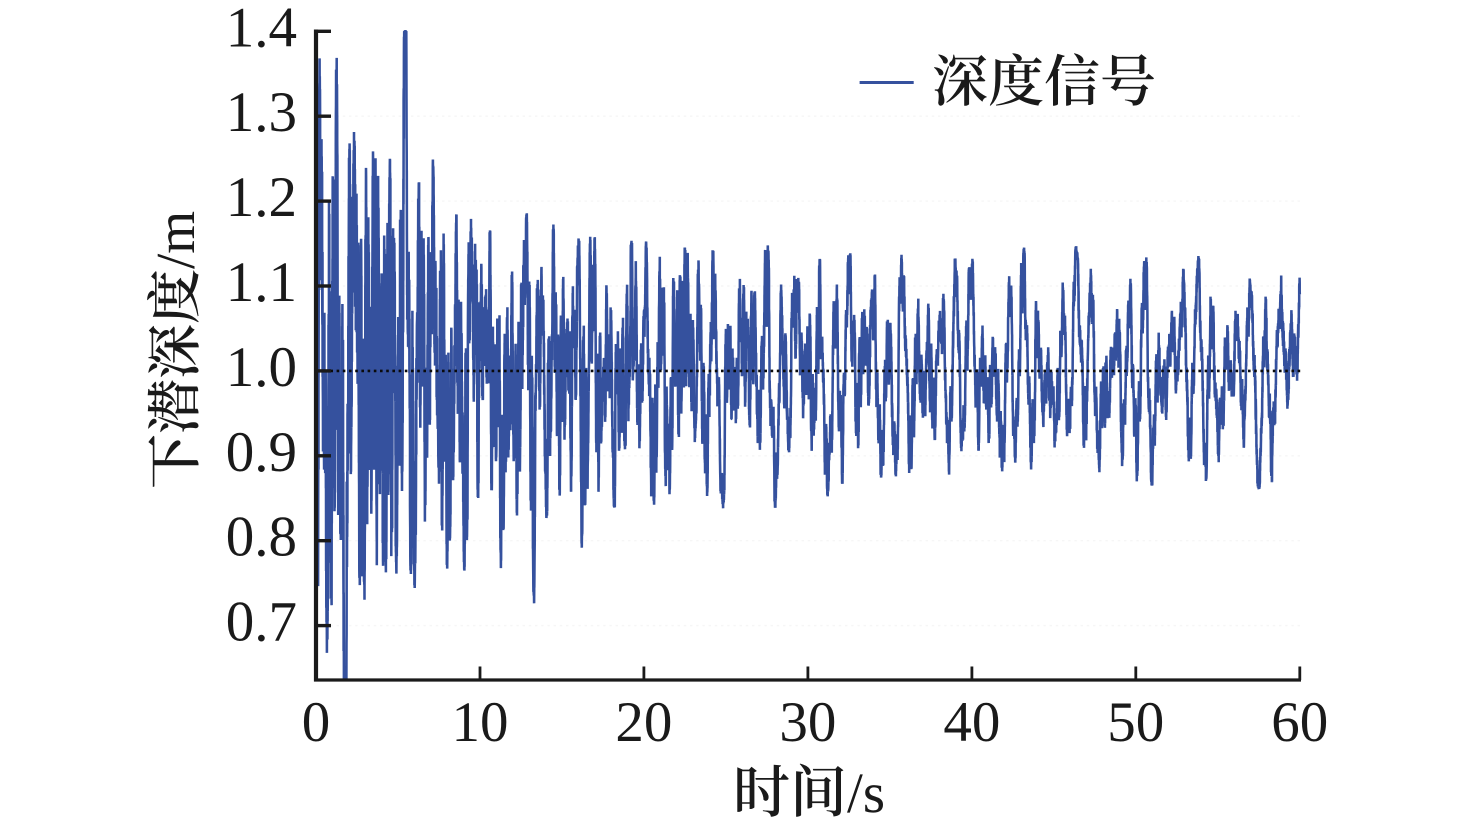  Describe the element at coordinates (1135, 722) in the screenshot. I see `svg-text: 50` at that location.